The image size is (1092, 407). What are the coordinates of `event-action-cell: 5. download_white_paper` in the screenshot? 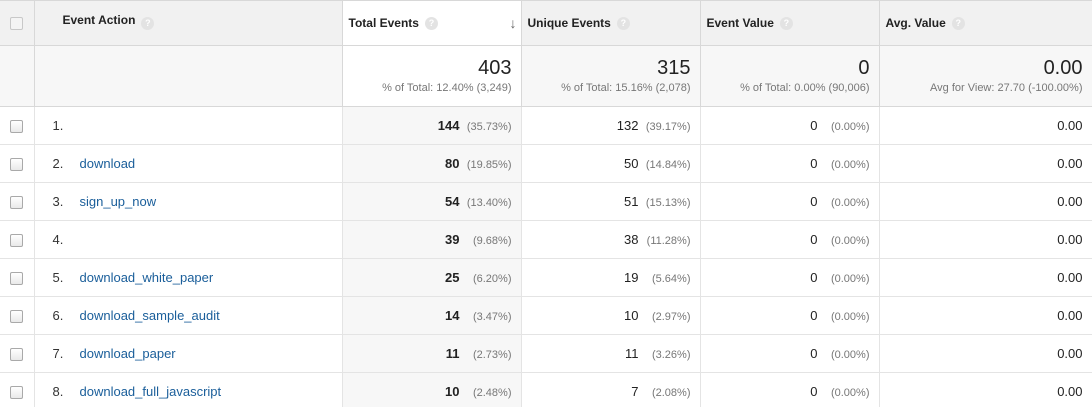 It's located at (188, 277).